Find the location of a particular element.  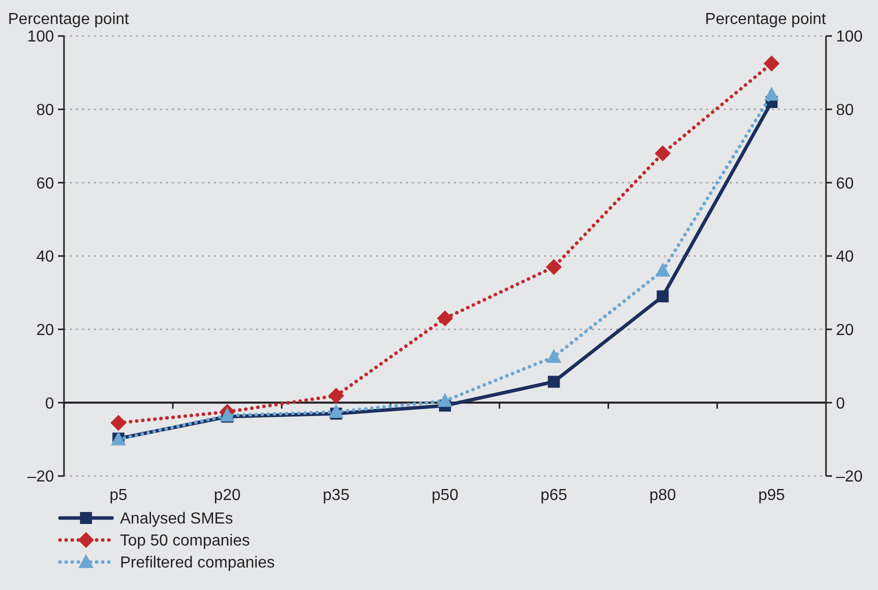

y2-tick-label: –20 is located at coordinates (849, 477).